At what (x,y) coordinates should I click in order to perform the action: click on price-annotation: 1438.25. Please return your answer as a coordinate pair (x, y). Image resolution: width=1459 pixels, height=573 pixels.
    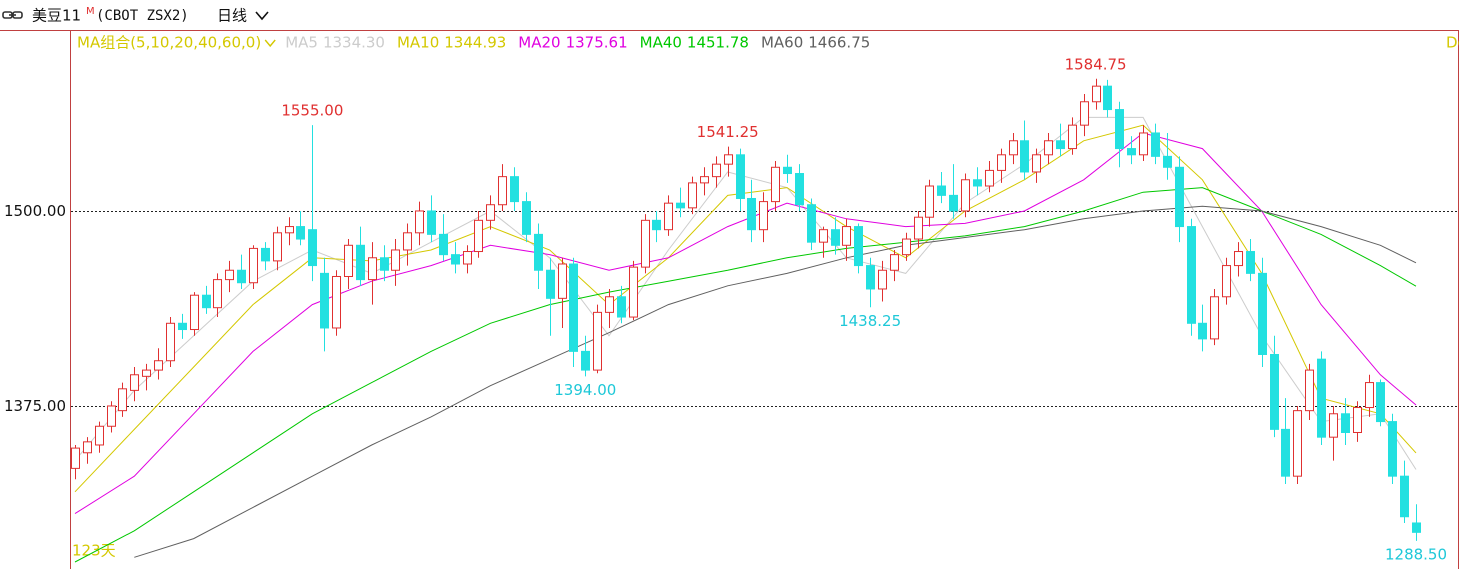
    Looking at the image, I should click on (870, 321).